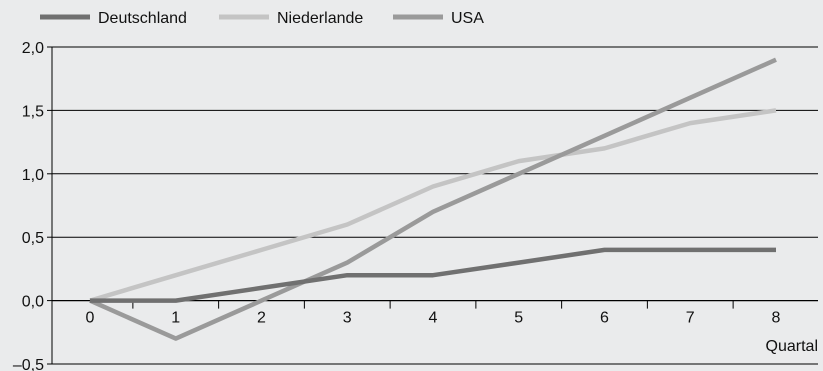 This screenshot has height=371, width=823. Describe the element at coordinates (175, 318) in the screenshot. I see `x-tick-label: 1` at that location.